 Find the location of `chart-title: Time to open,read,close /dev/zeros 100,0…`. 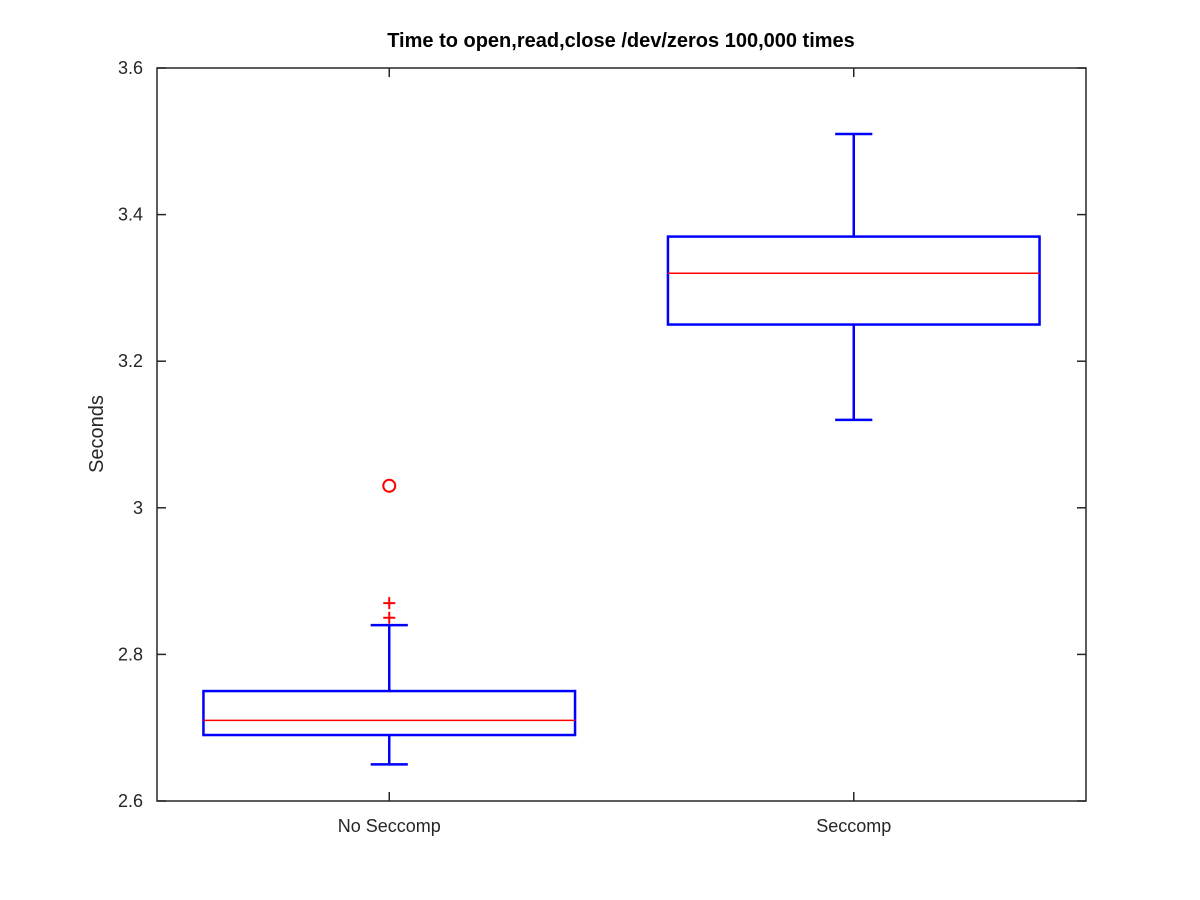

chart-title: Time to open,read,close /dev/zeros 100,0… is located at coordinates (621, 41).